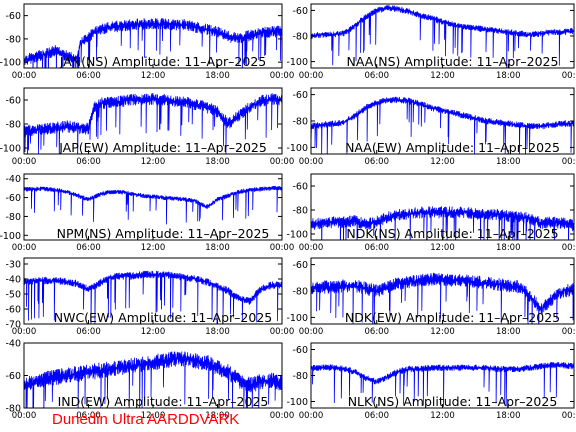  What do you see at coordinates (453, 61) in the screenshot?
I see `panel-title: NAA(NS) Amplitude: 11–Apr–2025` at bounding box center [453, 61].